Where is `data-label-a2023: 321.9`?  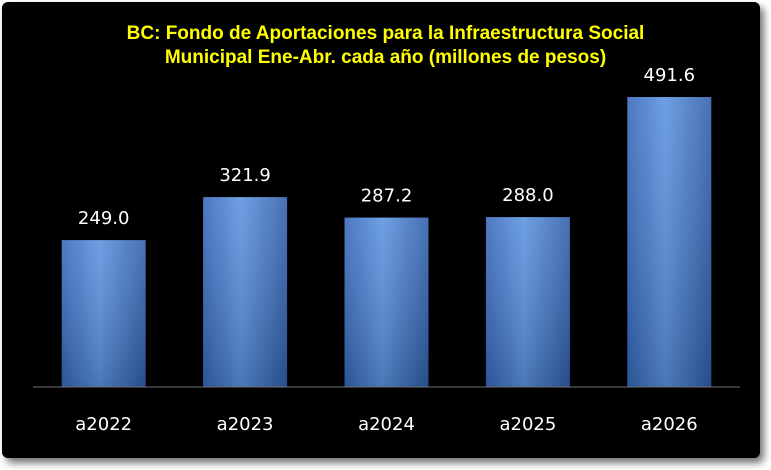 data-label-a2023: 321.9 is located at coordinates (245, 175).